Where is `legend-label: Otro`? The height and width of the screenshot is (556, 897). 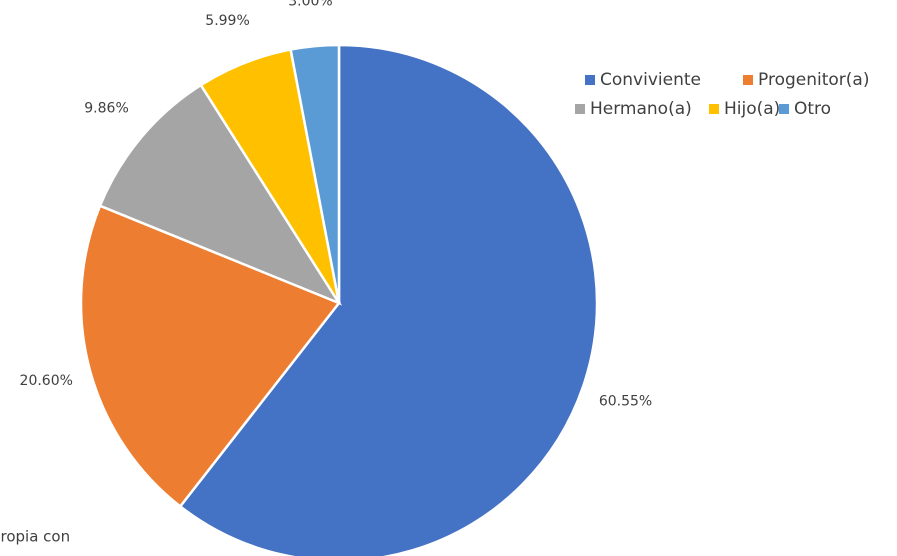 legend-label: Otro is located at coordinates (812, 109).